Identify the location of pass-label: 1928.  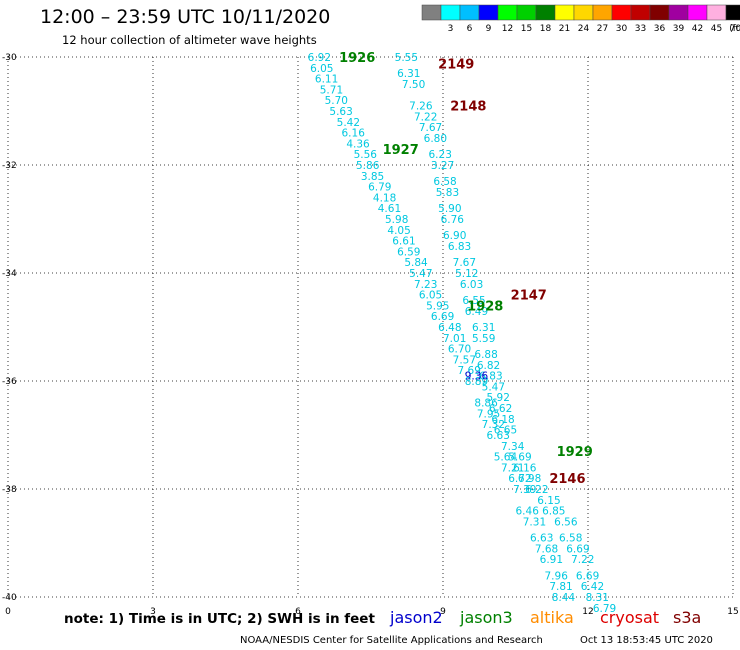
(485, 306).